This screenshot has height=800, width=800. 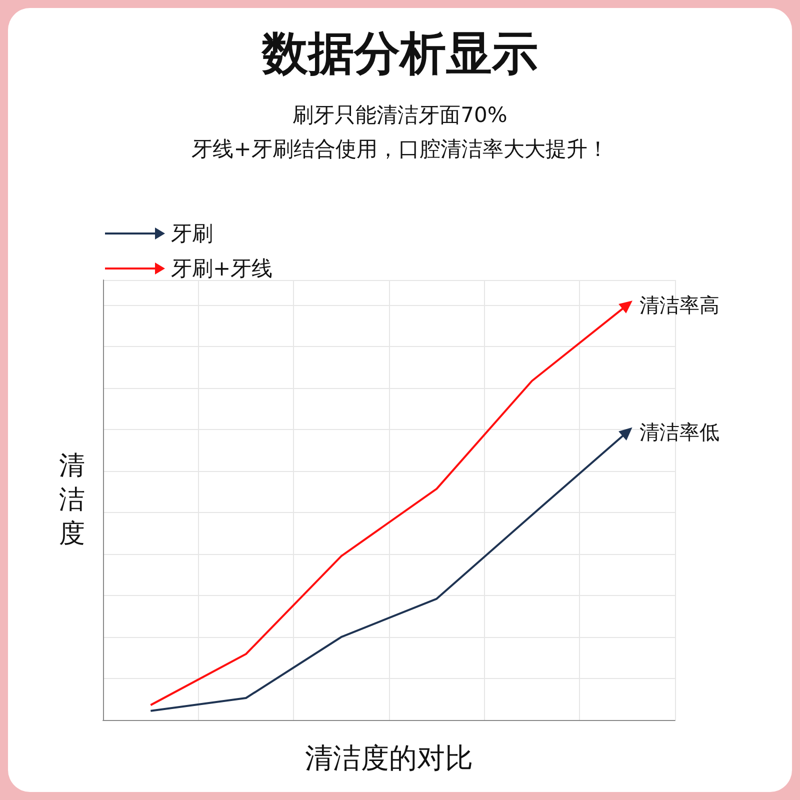 I want to click on chart-subtitle: 刷牙只能清洁牙面70% 牙线+牙刷结合使用，口腔清洁率大大提升！, so click(x=400, y=132).